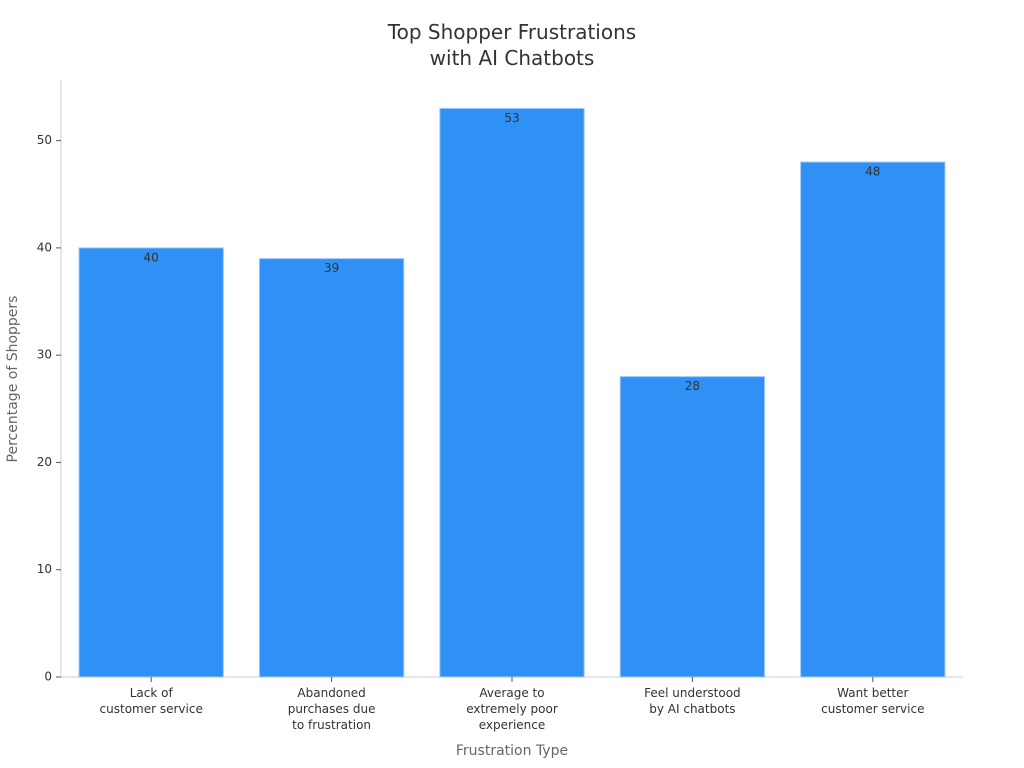 This screenshot has height=768, width=1024. I want to click on x-tick-label: Abandoned purchases due to frustration, so click(332, 709).